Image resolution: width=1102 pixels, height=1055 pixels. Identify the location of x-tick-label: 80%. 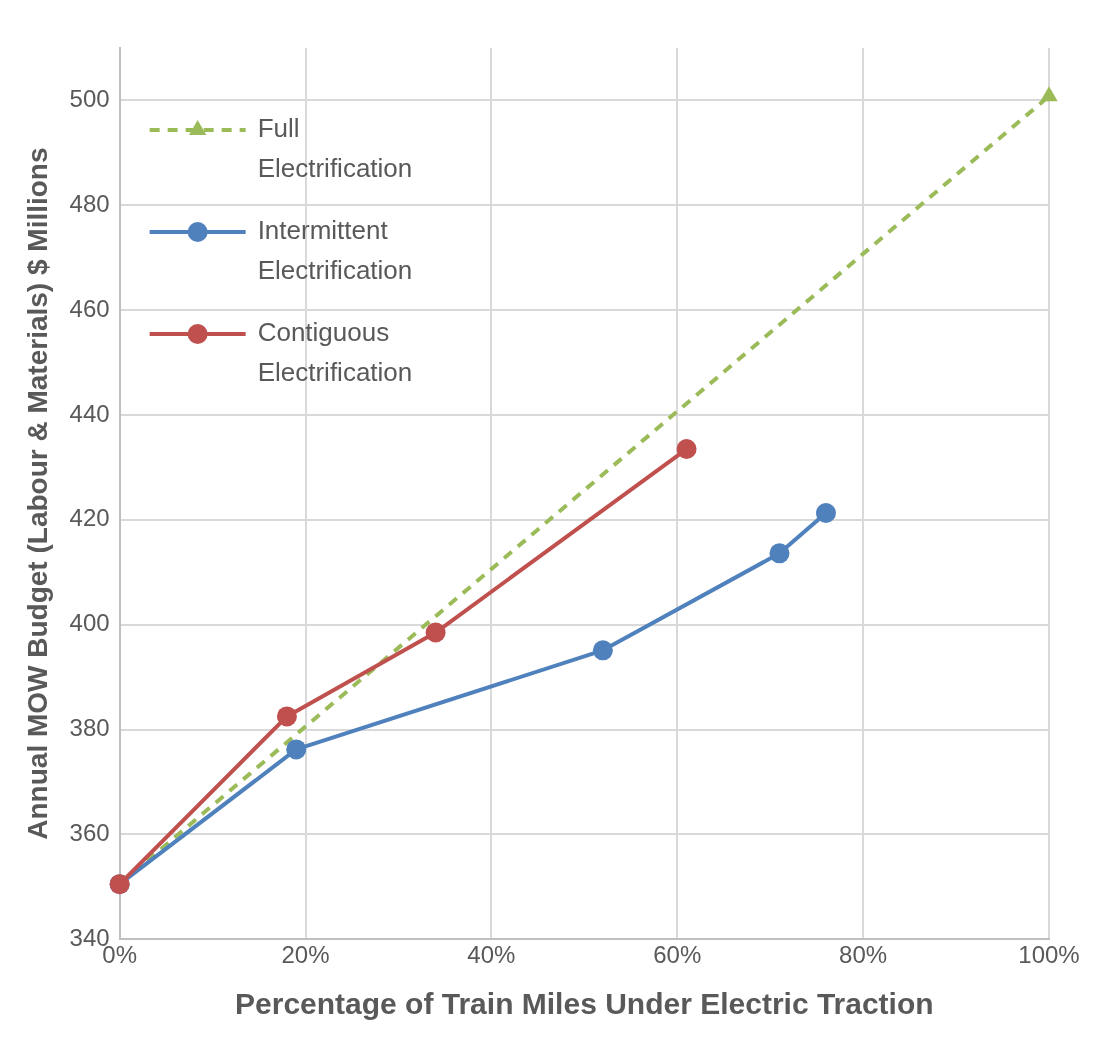
(863, 955).